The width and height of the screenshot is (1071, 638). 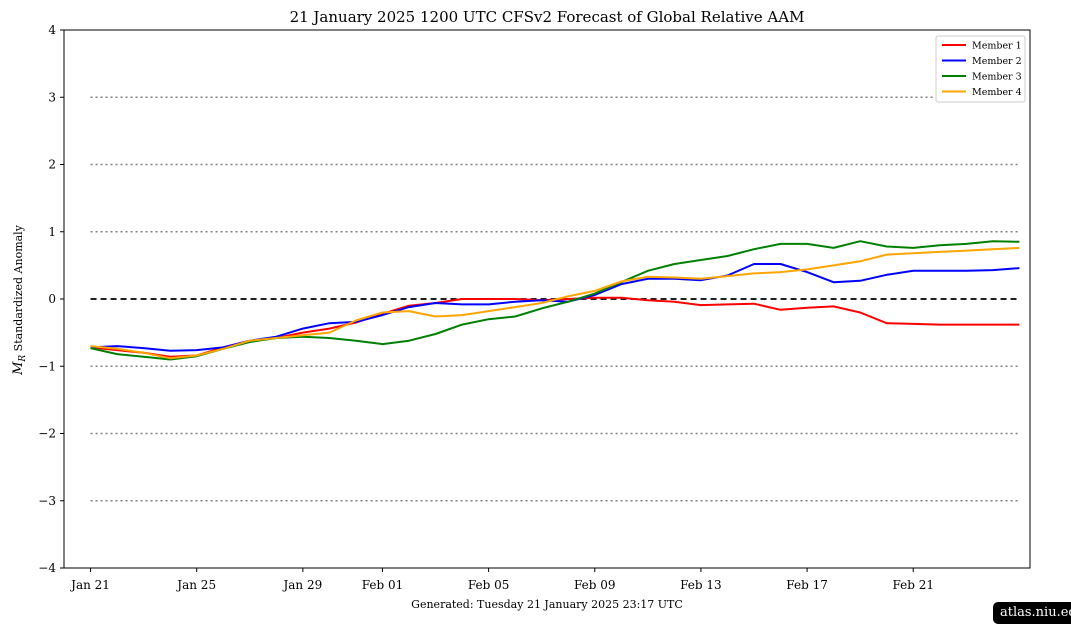 What do you see at coordinates (18, 289) in the screenshot?
I see `y-axis-label-text: Standardized Anomaly` at bounding box center [18, 289].